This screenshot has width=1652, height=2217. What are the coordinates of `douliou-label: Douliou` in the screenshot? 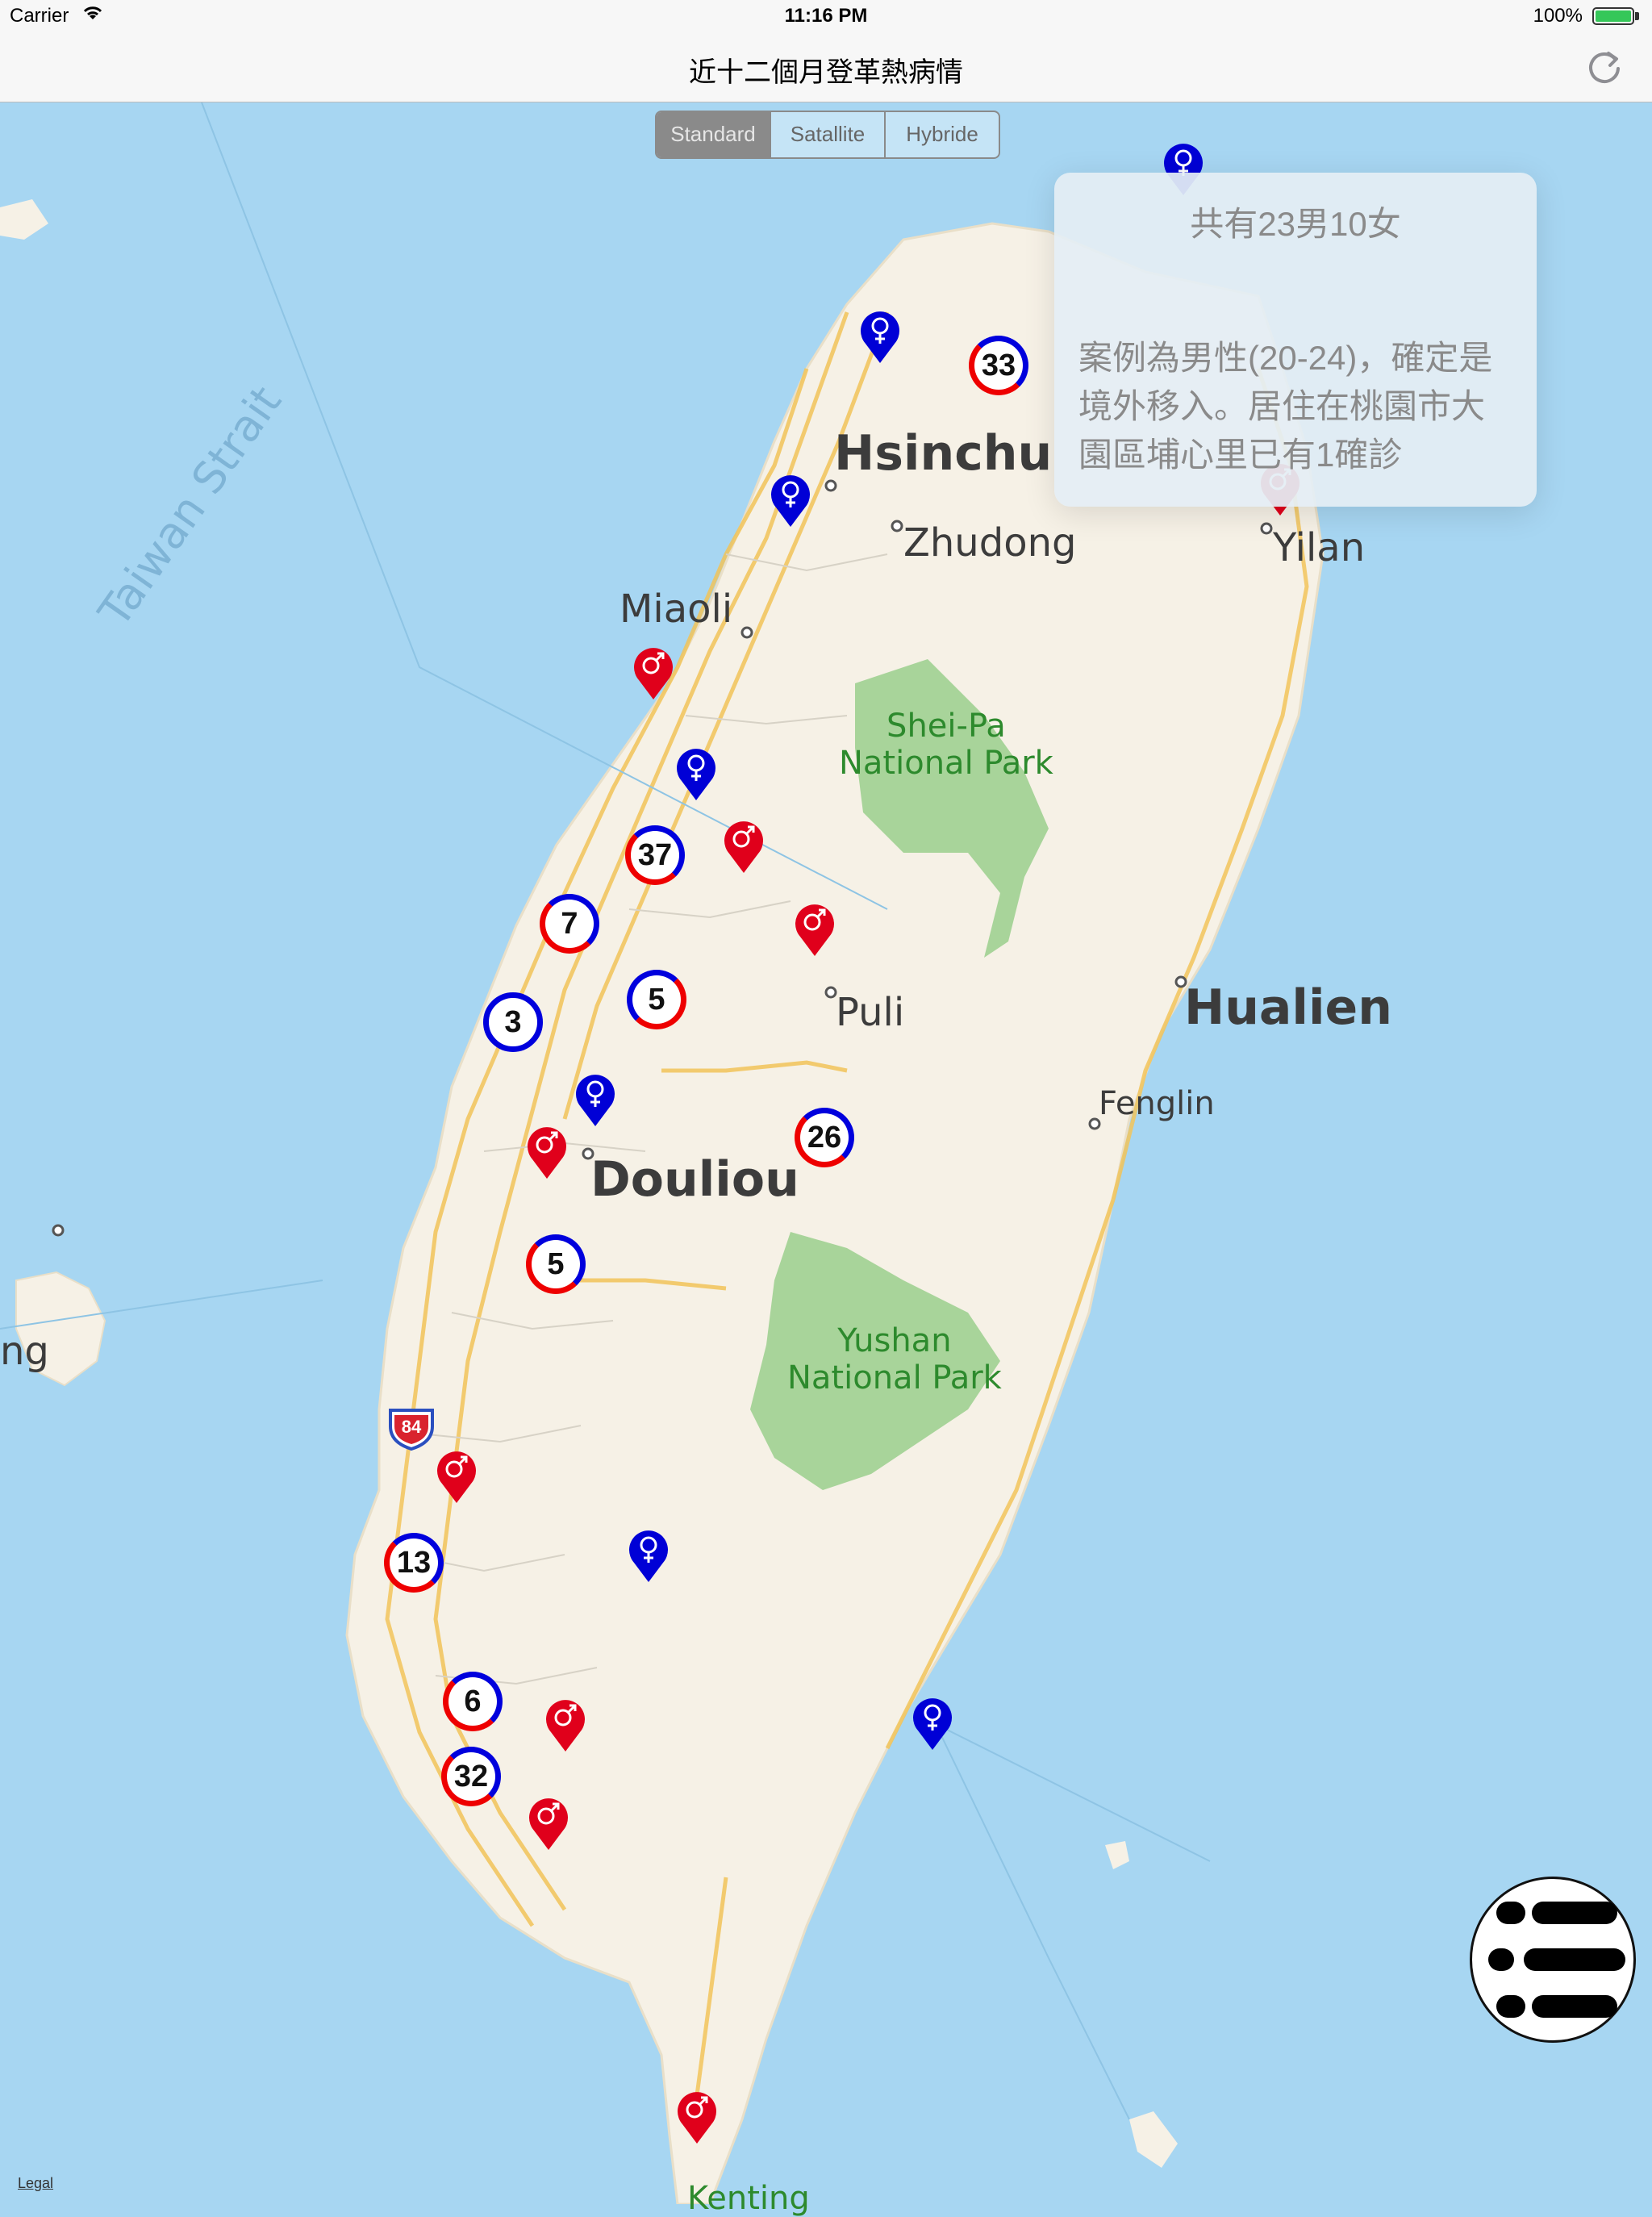 It's located at (694, 1180).